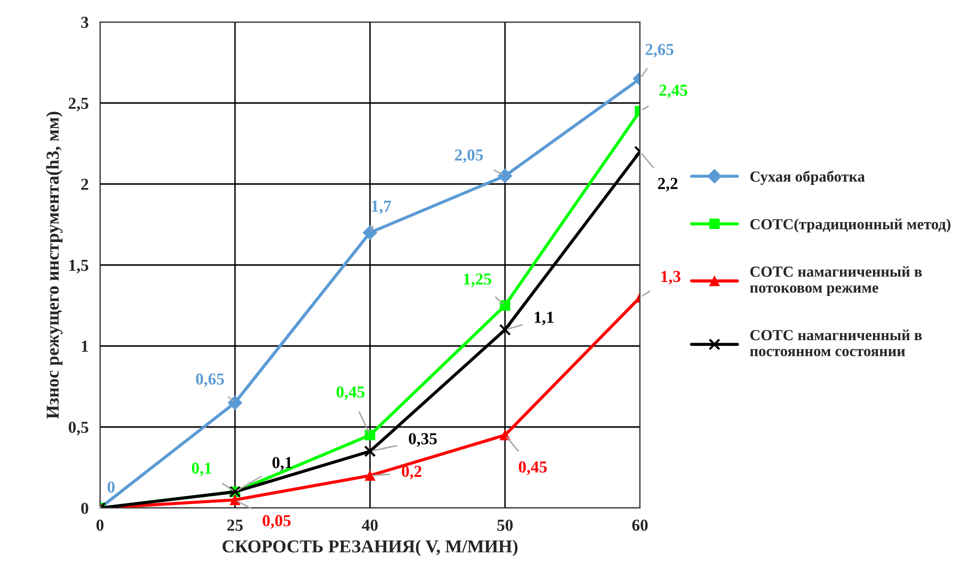  I want to click on data-label: 0, so click(111, 487).